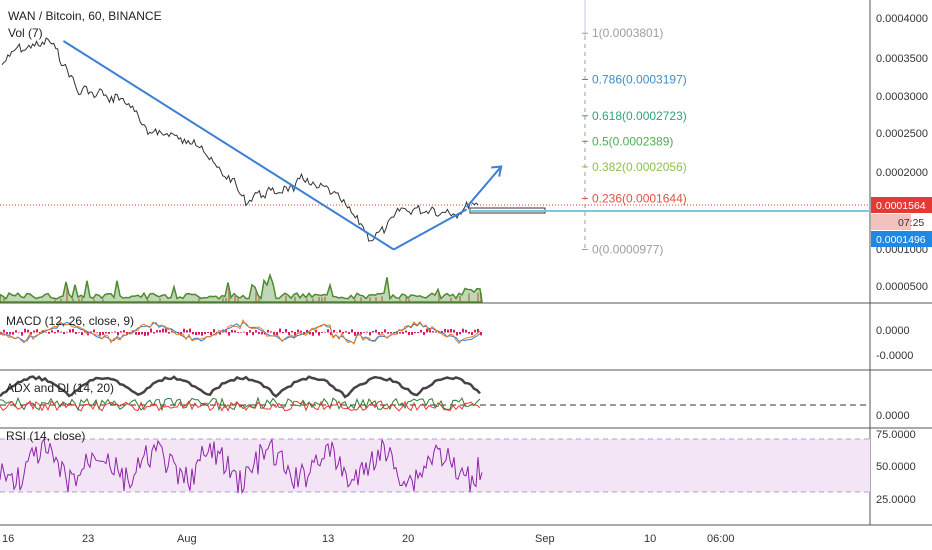 The image size is (932, 550). Describe the element at coordinates (25, 33) in the screenshot. I see `volume-label: Vol (7)` at that location.